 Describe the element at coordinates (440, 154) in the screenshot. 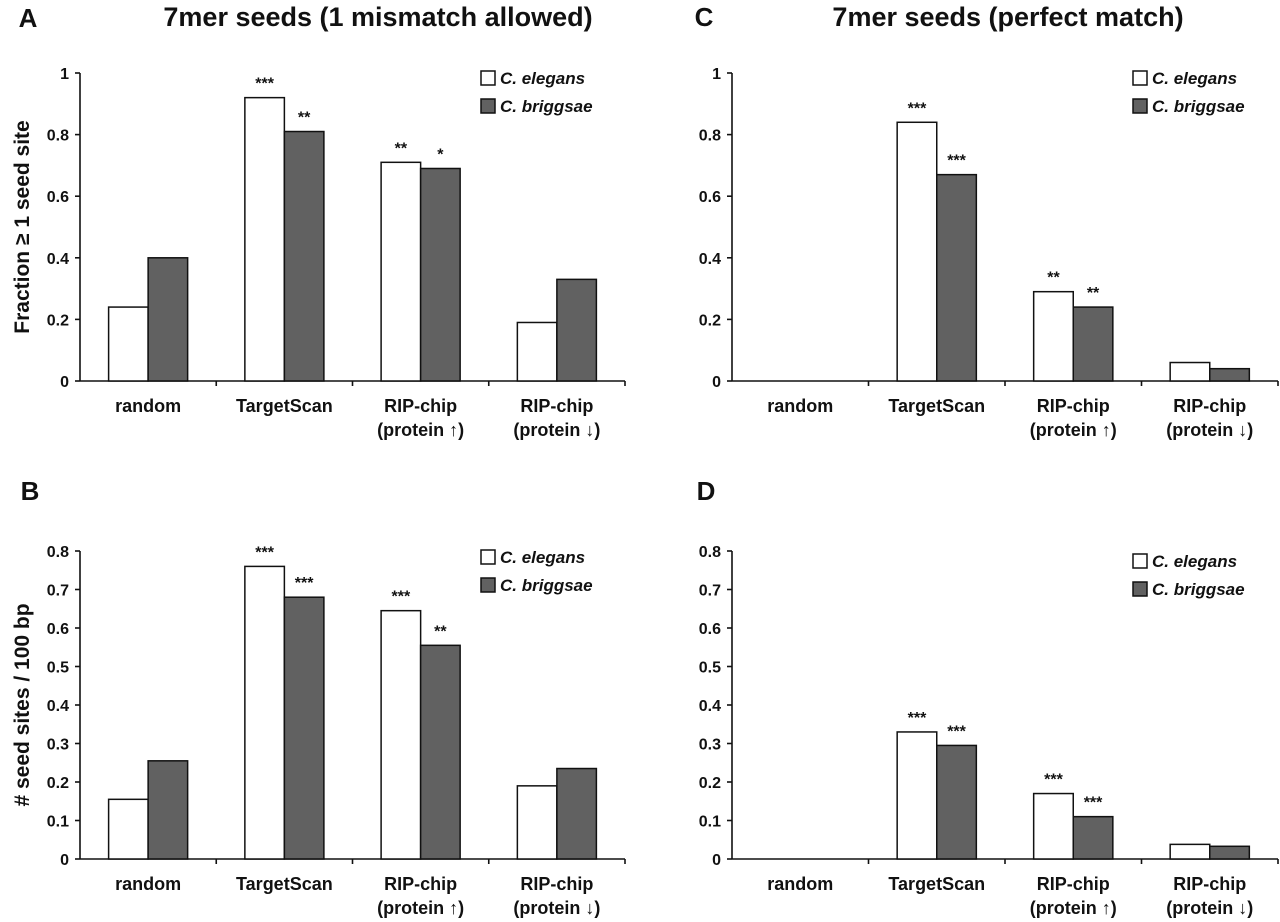

I see `significance-stars: *` at that location.